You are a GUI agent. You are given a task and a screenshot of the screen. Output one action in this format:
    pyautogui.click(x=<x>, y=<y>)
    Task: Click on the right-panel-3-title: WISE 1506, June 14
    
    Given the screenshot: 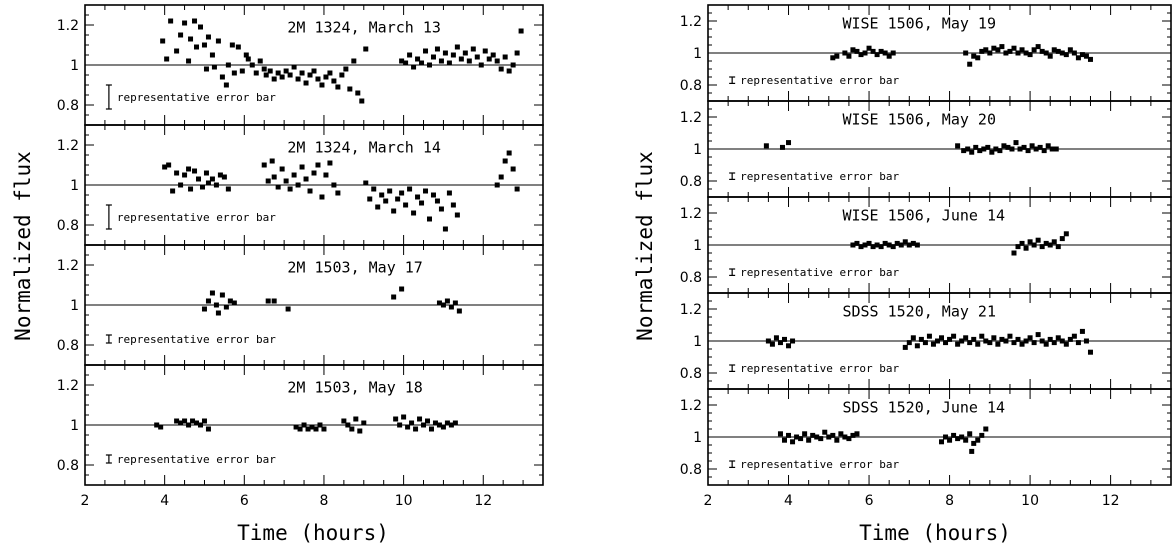 What is the action you would take?
    pyautogui.click(x=923, y=215)
    